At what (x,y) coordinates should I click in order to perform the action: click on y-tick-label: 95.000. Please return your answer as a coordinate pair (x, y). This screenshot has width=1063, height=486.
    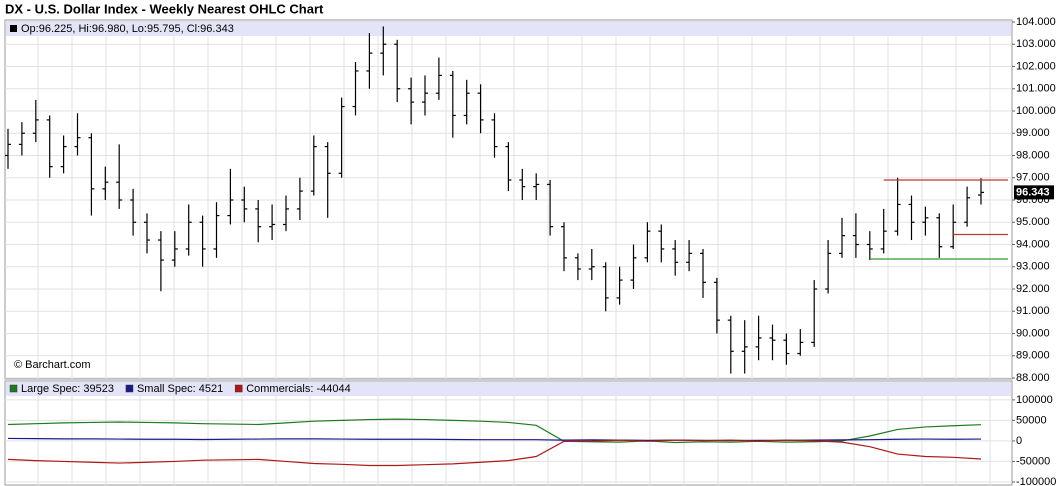
    Looking at the image, I should click on (1033, 222).